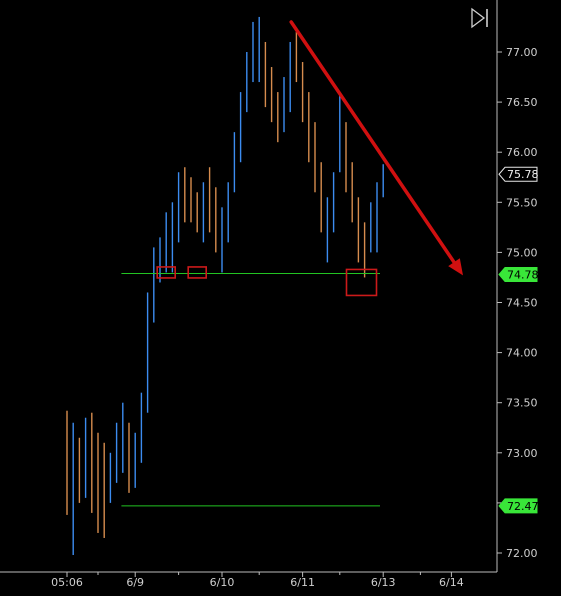 Image resolution: width=561 pixels, height=596 pixels. Describe the element at coordinates (481, 18) in the screenshot. I see `skip-to-end-icon` at that location.